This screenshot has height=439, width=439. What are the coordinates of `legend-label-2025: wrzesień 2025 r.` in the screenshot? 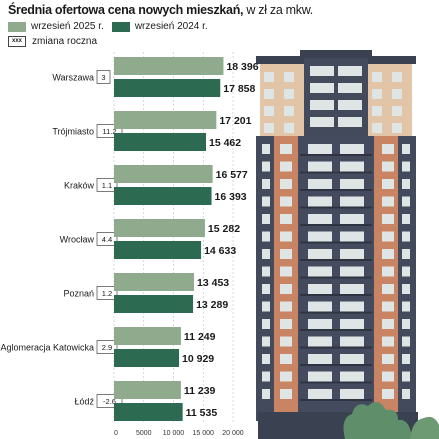 It's located at (67, 26).